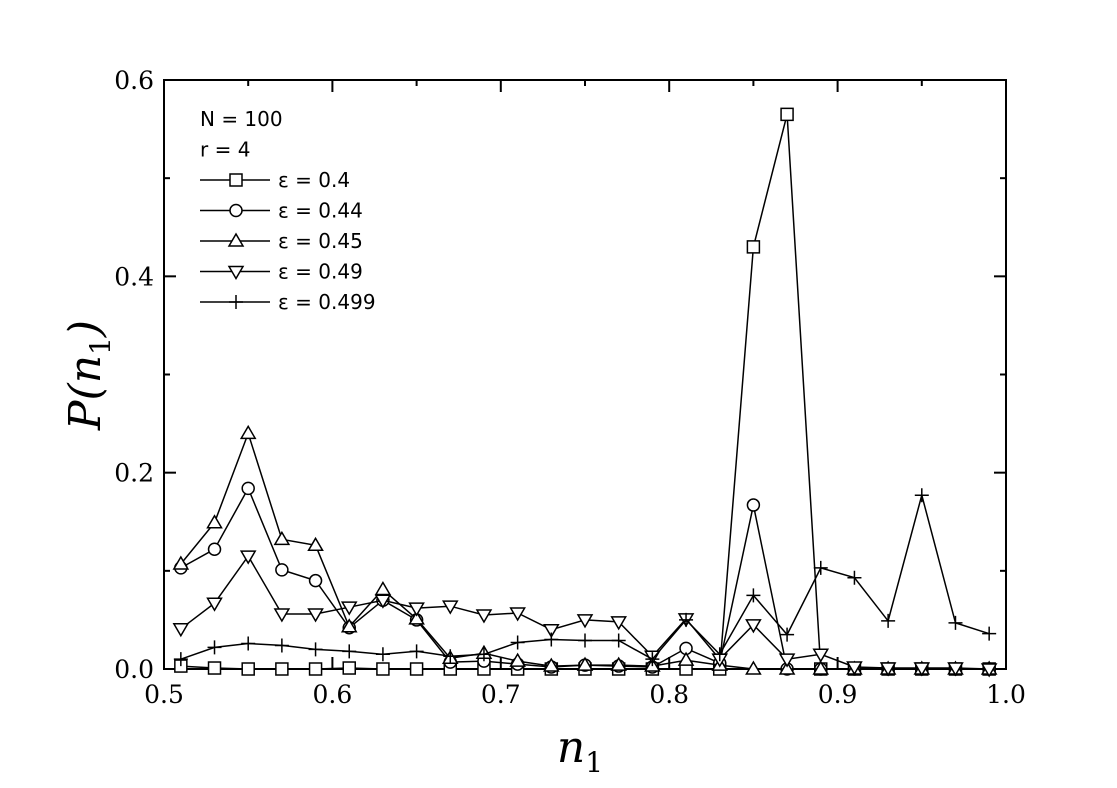 This screenshot has width=1117, height=788. What do you see at coordinates (100, 346) in the screenshot?
I see `y-axis-title-sub: 1` at bounding box center [100, 346].